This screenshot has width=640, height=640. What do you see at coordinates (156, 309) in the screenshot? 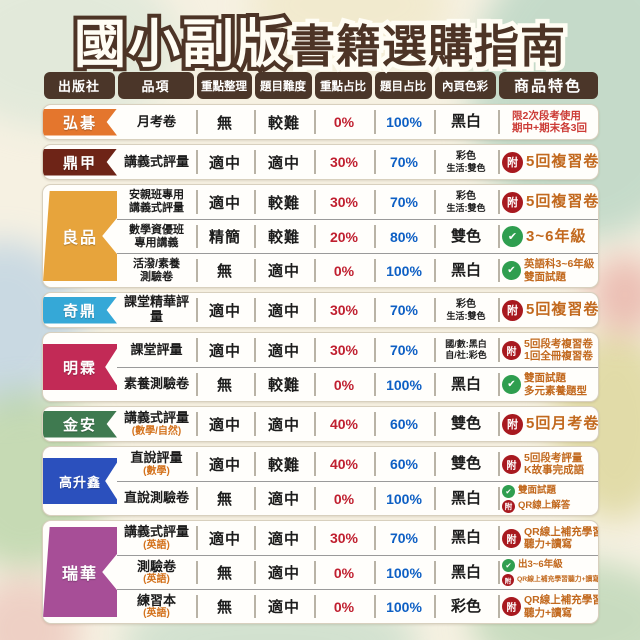
I see `item-name: 課堂精華評量` at bounding box center [156, 309].